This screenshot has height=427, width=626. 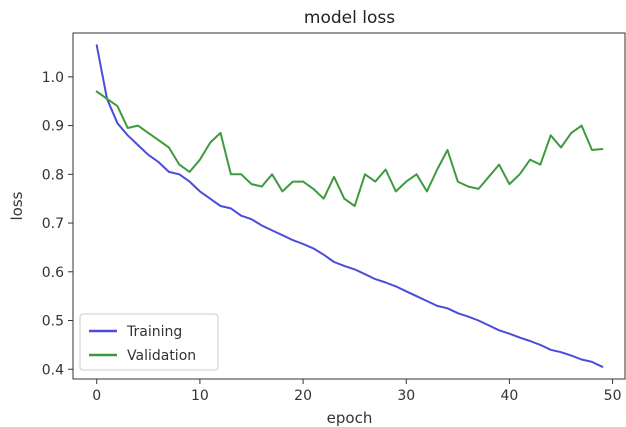 I want to click on y-axis-title: loss, so click(x=17, y=205).